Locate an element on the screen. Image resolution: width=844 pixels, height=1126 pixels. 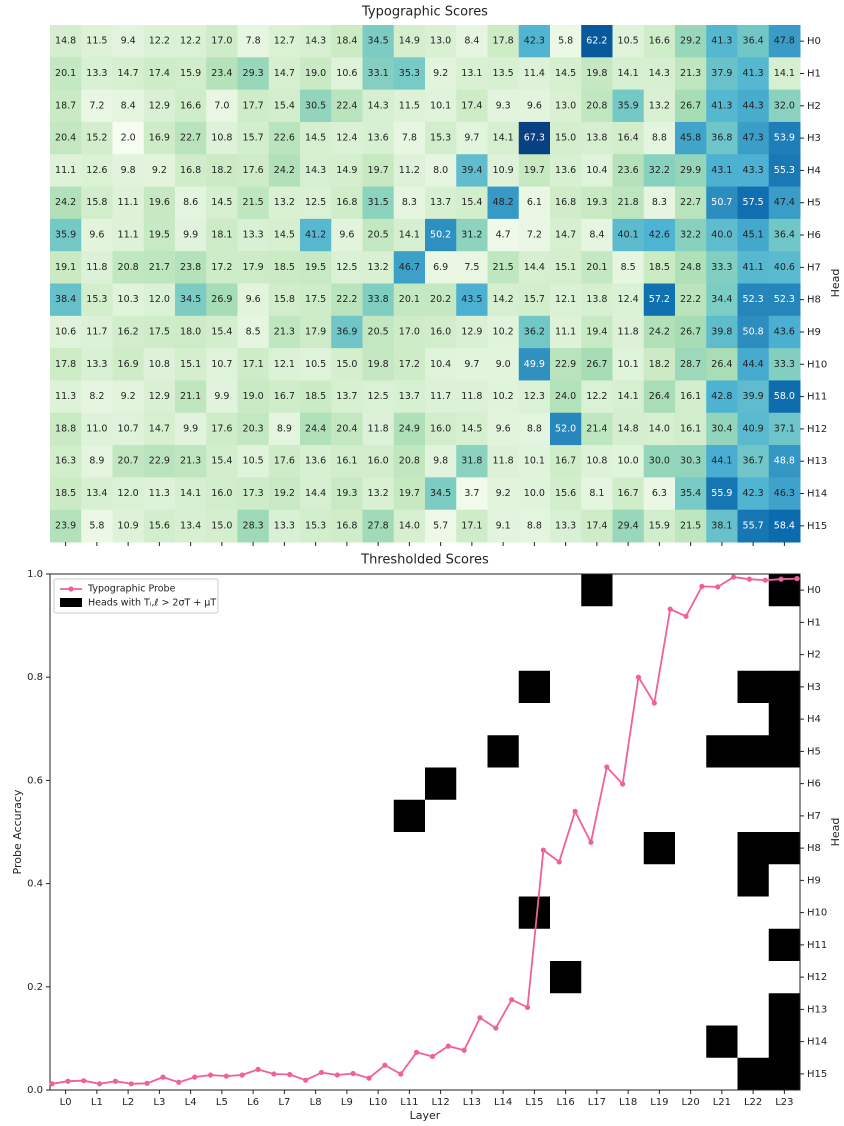
cell-label: 11.5 is located at coordinates (96, 41).